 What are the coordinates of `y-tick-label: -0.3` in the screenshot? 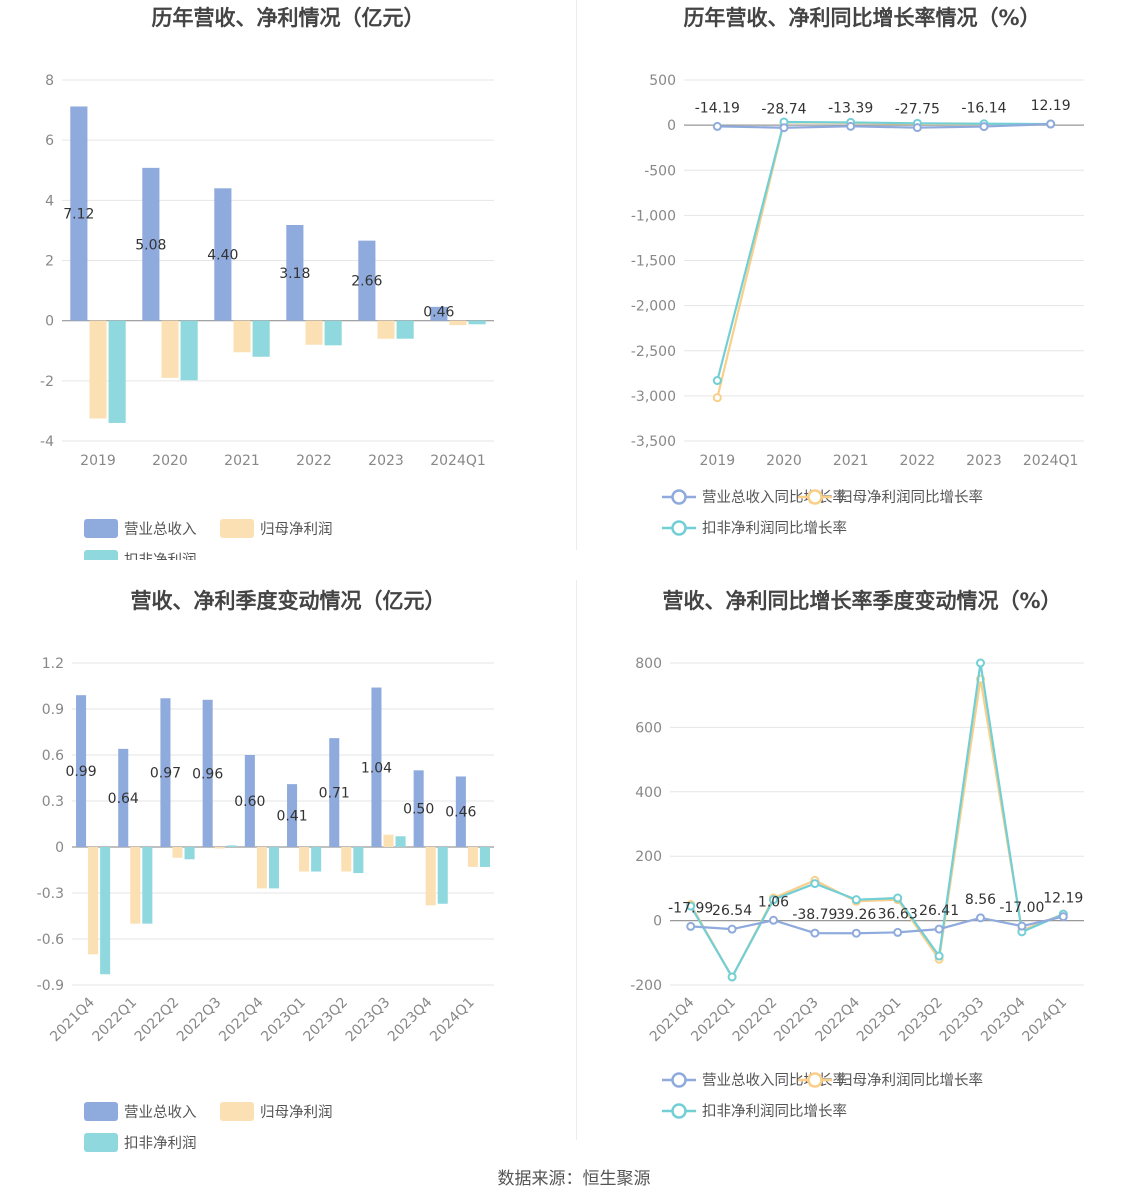 It's located at (50, 894).